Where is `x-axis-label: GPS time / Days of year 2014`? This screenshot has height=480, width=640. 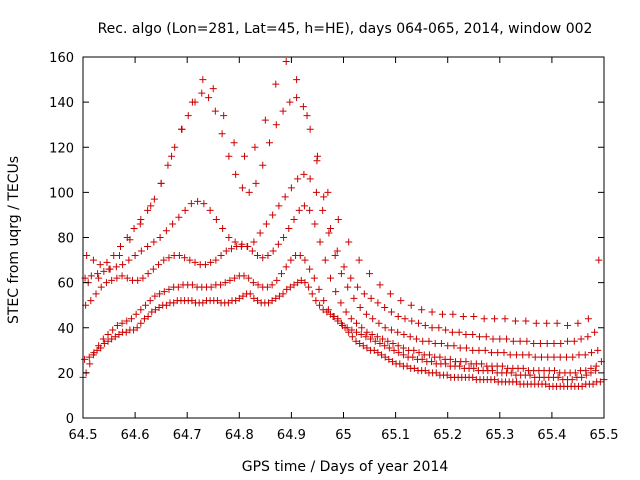 x-axis-label: GPS time / Days of year 2014 is located at coordinates (345, 467).